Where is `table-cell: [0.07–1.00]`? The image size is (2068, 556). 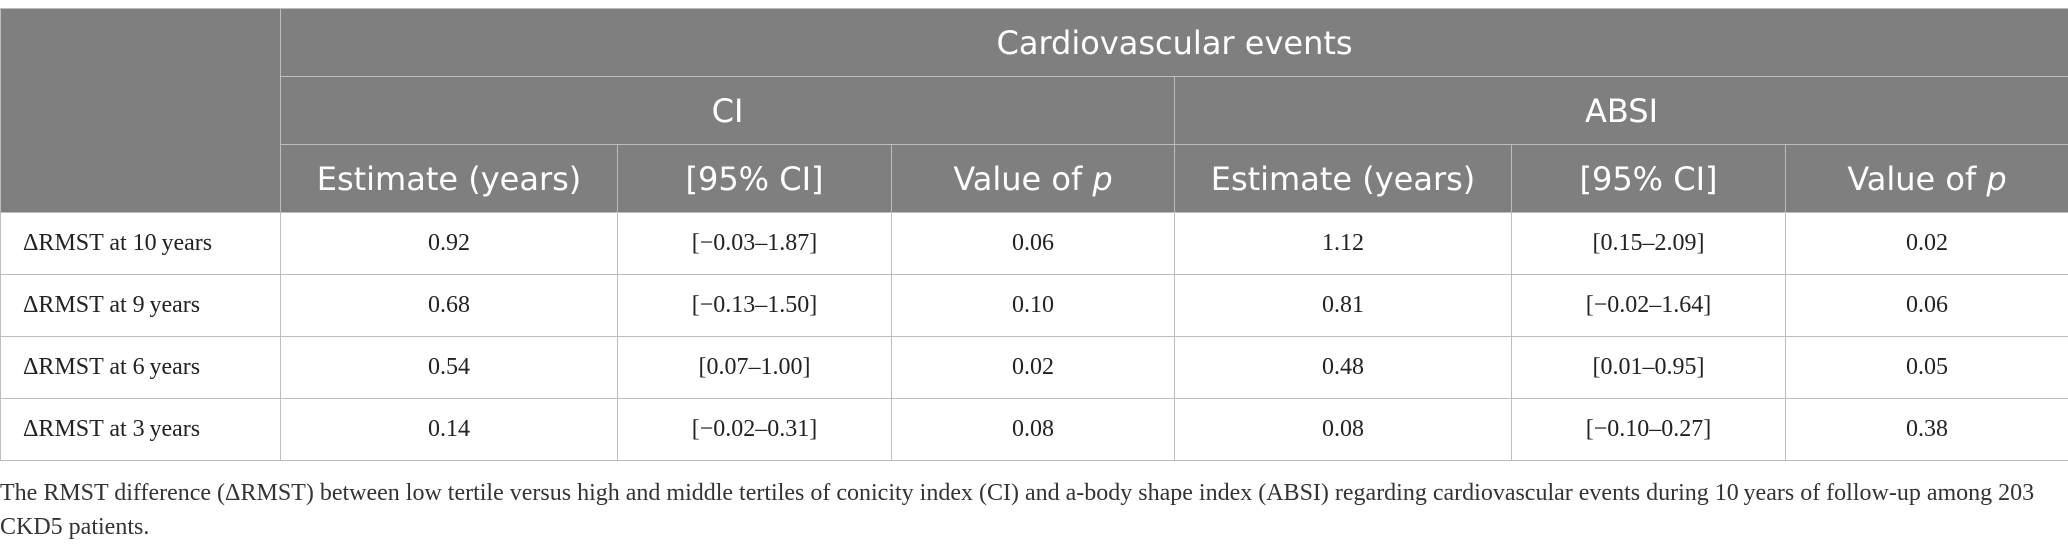 table-cell: [0.07–1.00] is located at coordinates (754, 367).